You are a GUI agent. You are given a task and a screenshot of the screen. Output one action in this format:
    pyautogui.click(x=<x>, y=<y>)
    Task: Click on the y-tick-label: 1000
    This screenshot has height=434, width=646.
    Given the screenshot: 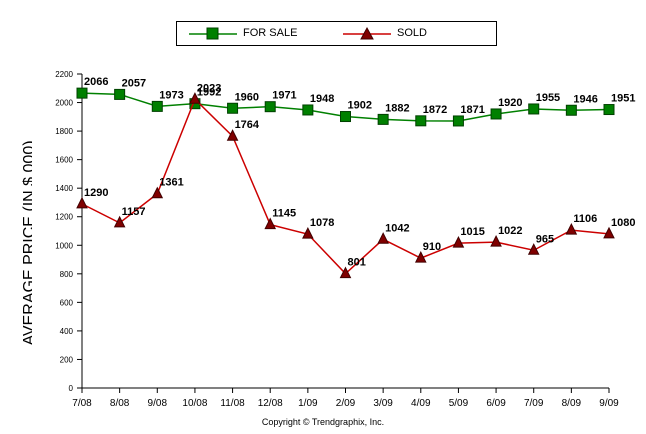 What is the action you would take?
    pyautogui.click(x=64, y=245)
    